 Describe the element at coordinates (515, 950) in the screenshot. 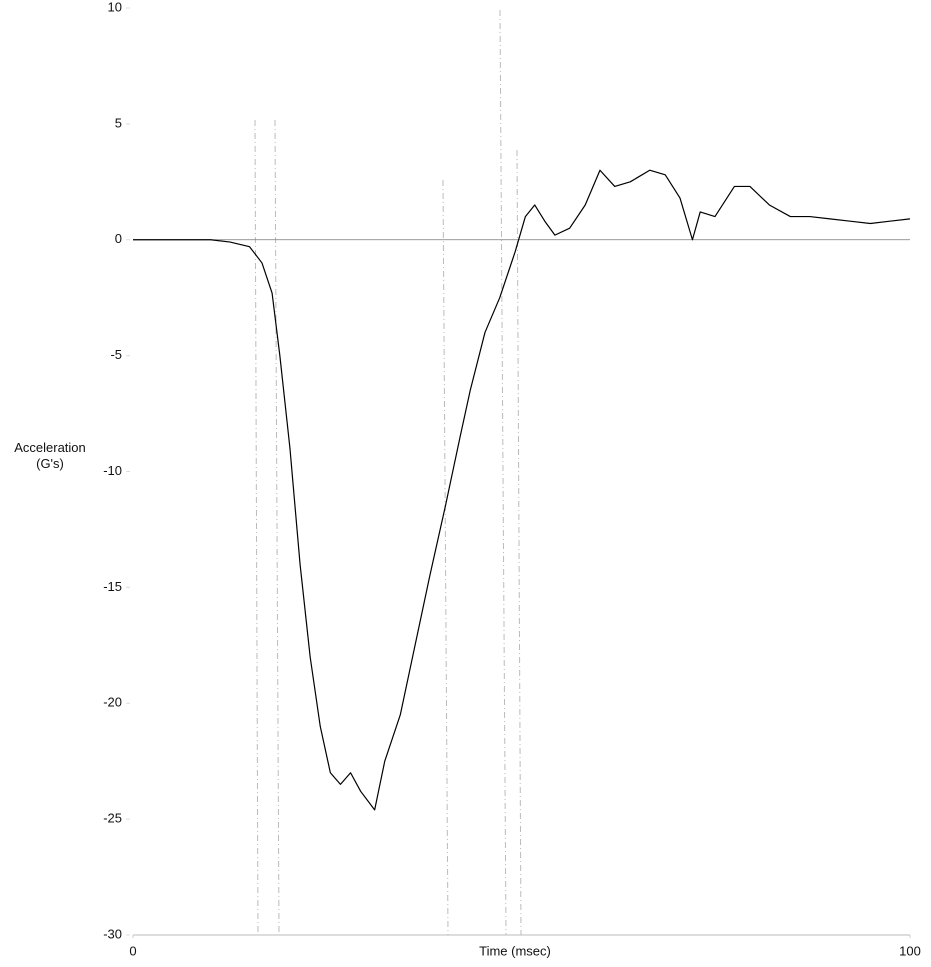

I see `x-axis-label: Time (msec)` at that location.